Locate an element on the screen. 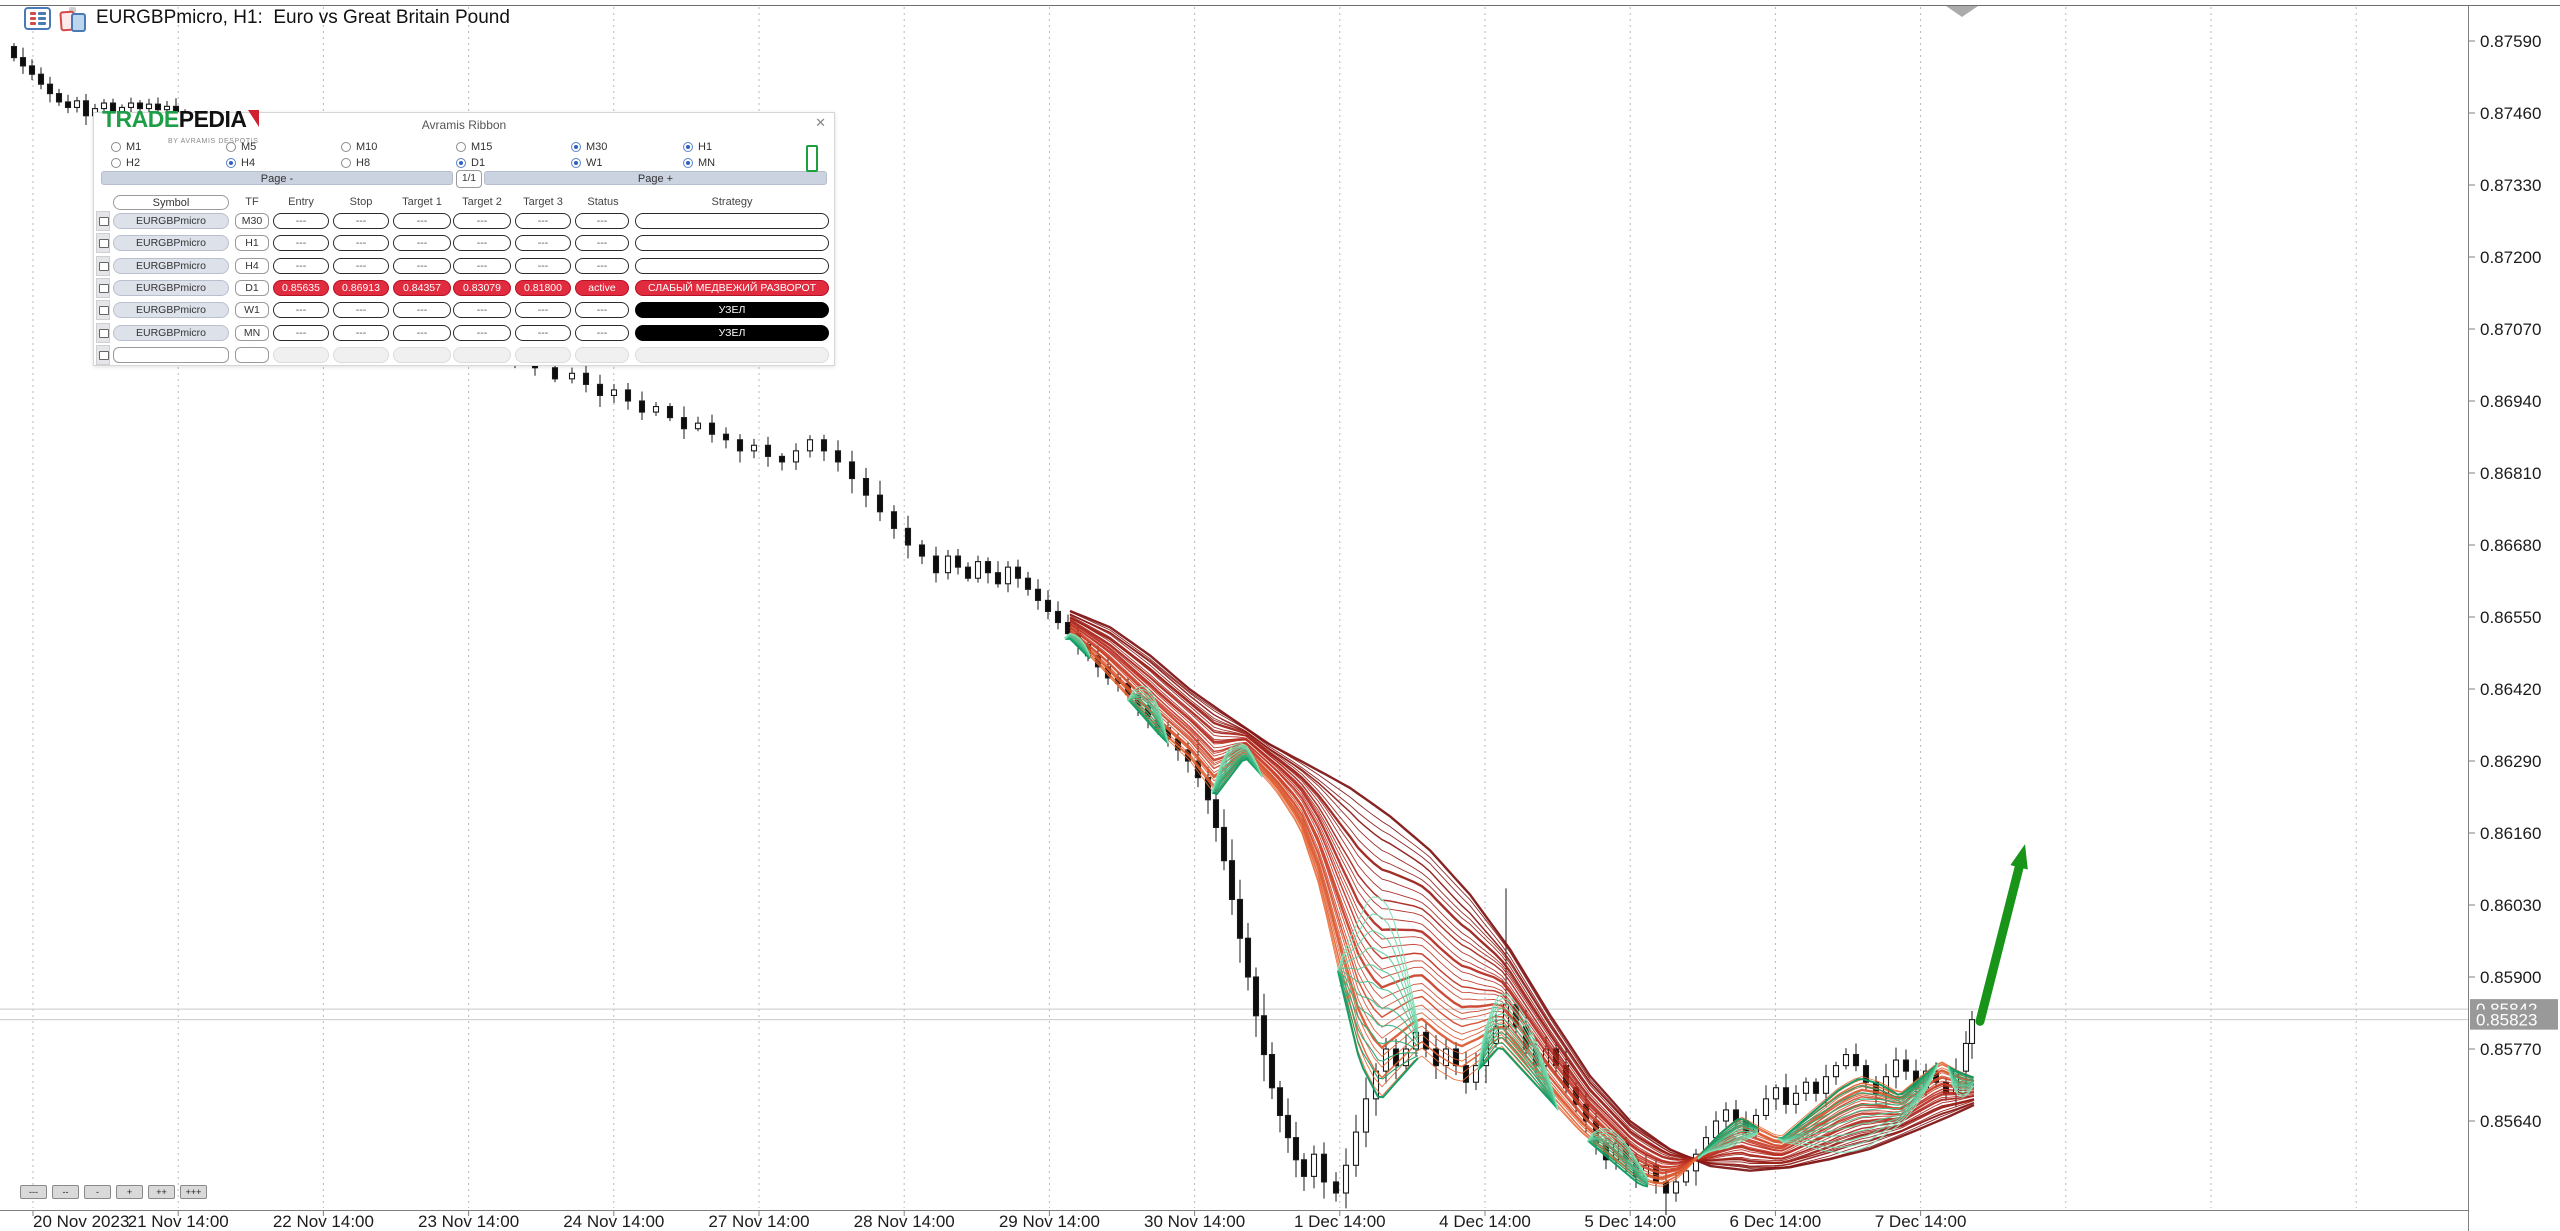 This screenshot has height=1231, width=2560. radio-label: D1 is located at coordinates (478, 163).